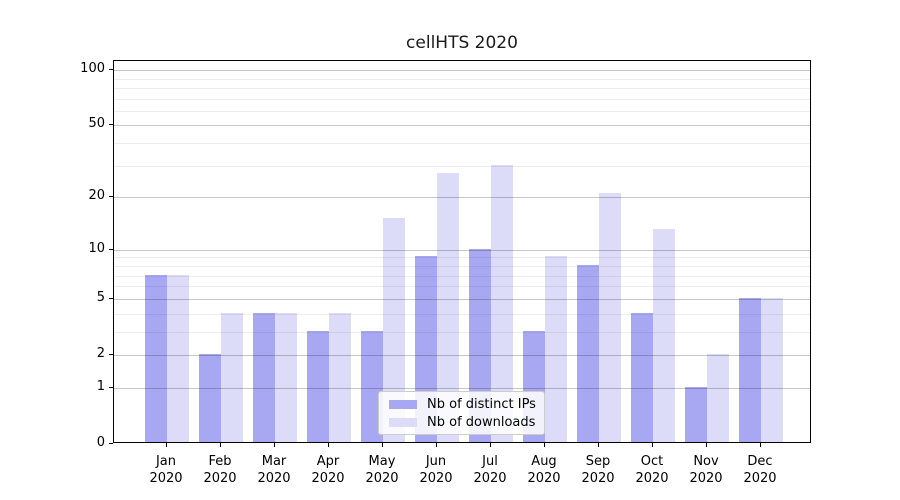  What do you see at coordinates (718, 398) in the screenshot?
I see `bar-nb-of-downloads-nov-2020` at bounding box center [718, 398].